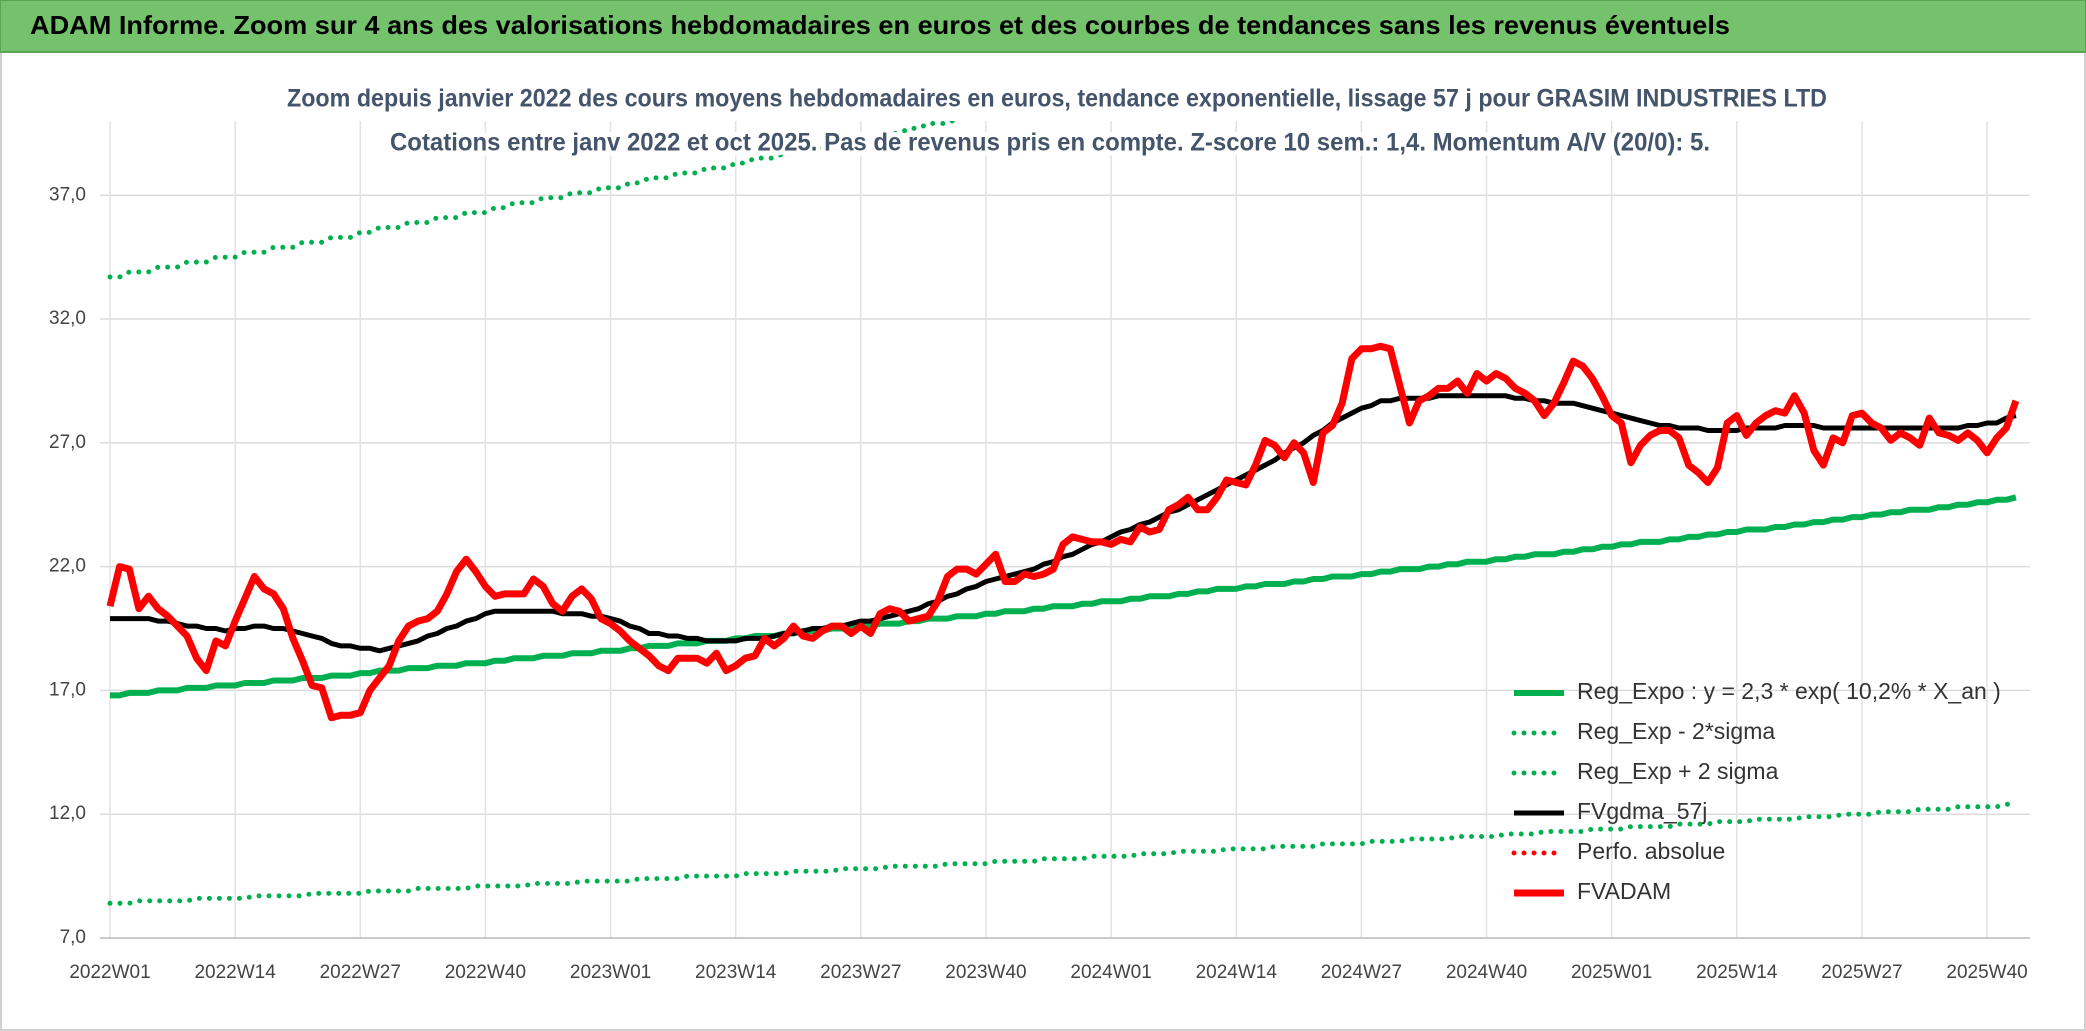  Describe the element at coordinates (1624, 891) in the screenshot. I see `legend-label: FVADAM` at that location.